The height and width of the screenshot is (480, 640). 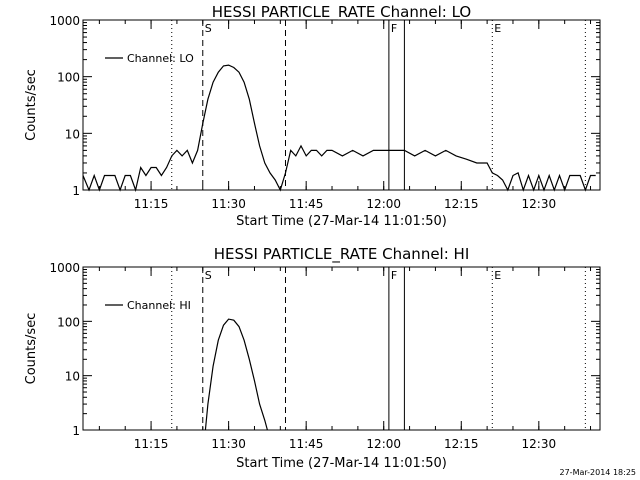 I want to click on panel-2-y-tick-label: 1, so click(x=76, y=431).